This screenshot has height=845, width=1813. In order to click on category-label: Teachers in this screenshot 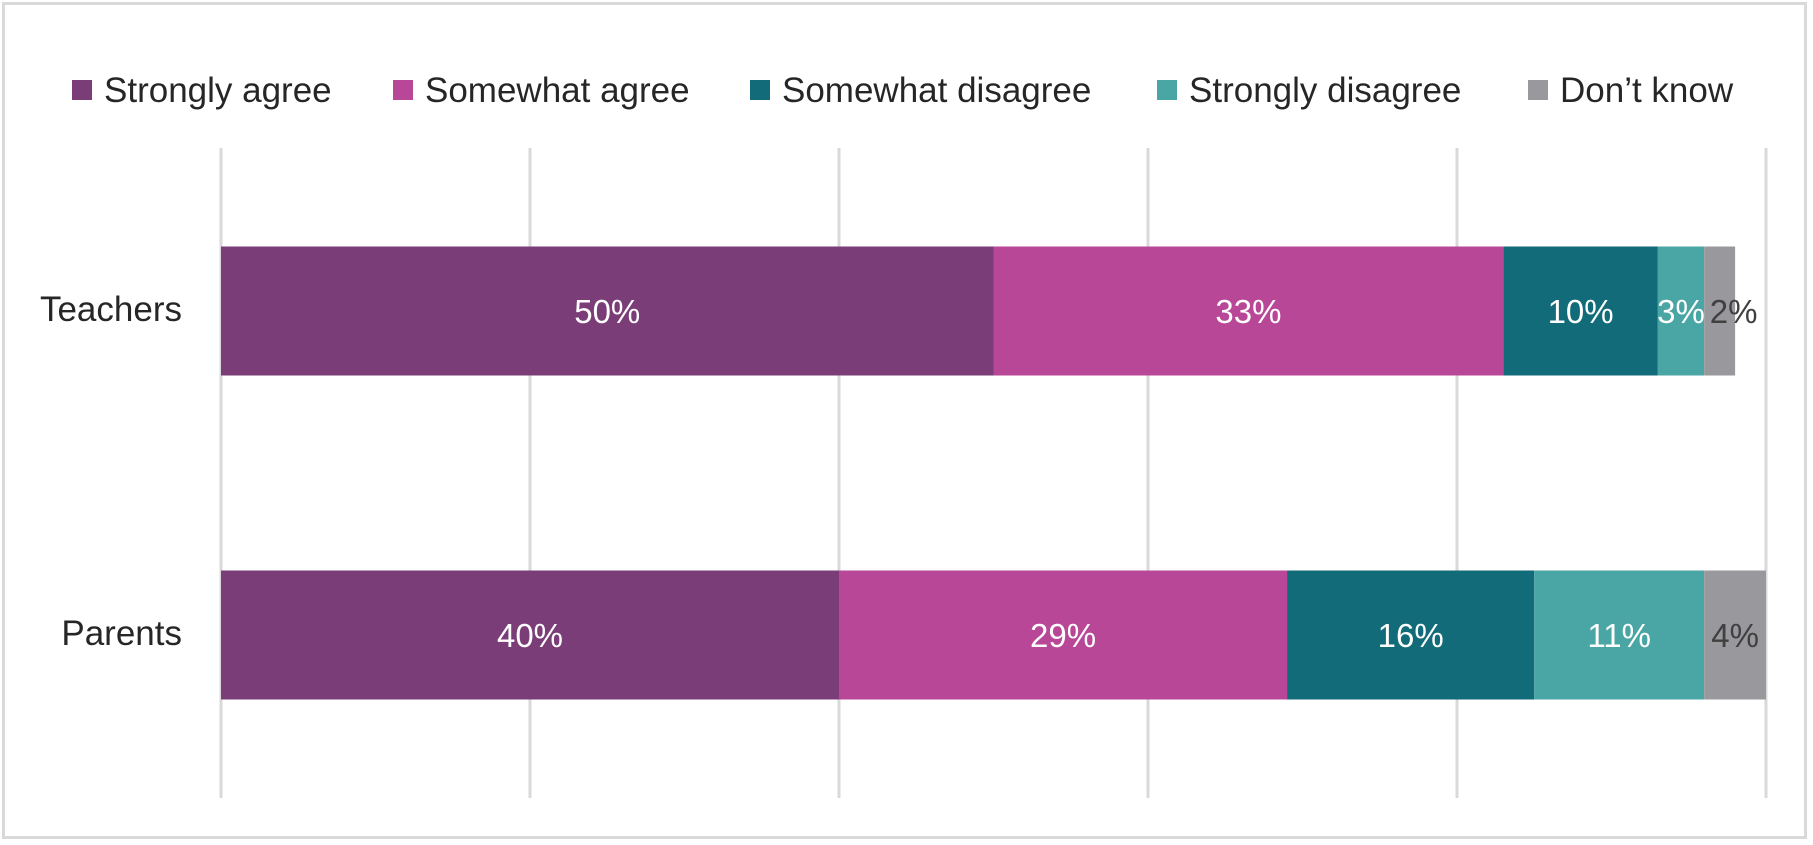, I will do `click(111, 309)`.